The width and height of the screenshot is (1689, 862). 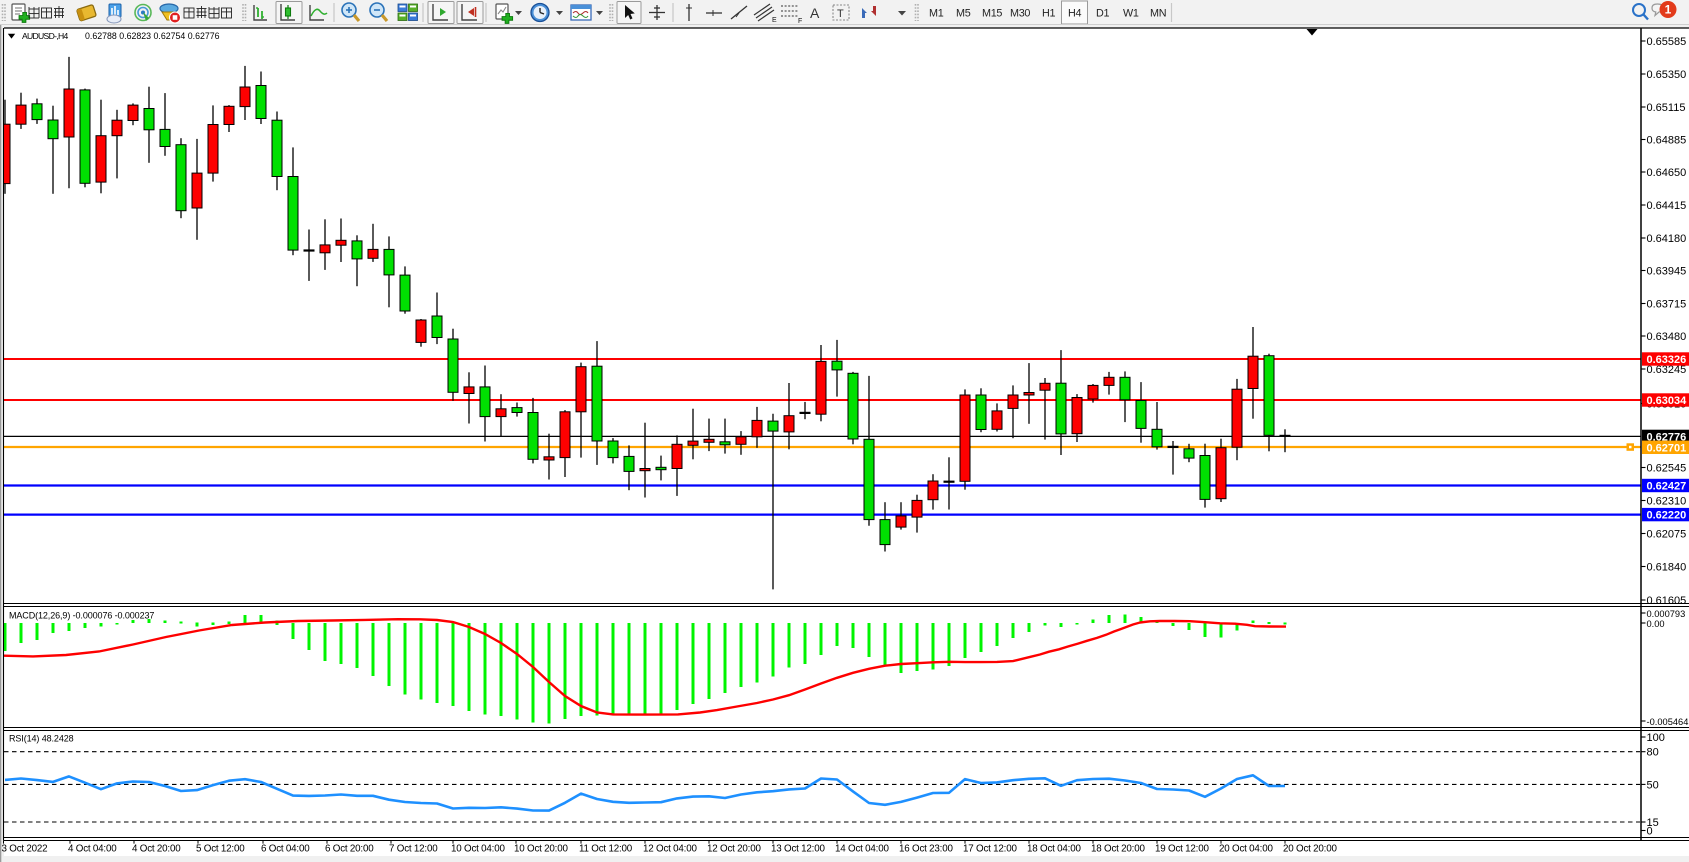 I want to click on svg-text: MN, so click(x=1158, y=14).